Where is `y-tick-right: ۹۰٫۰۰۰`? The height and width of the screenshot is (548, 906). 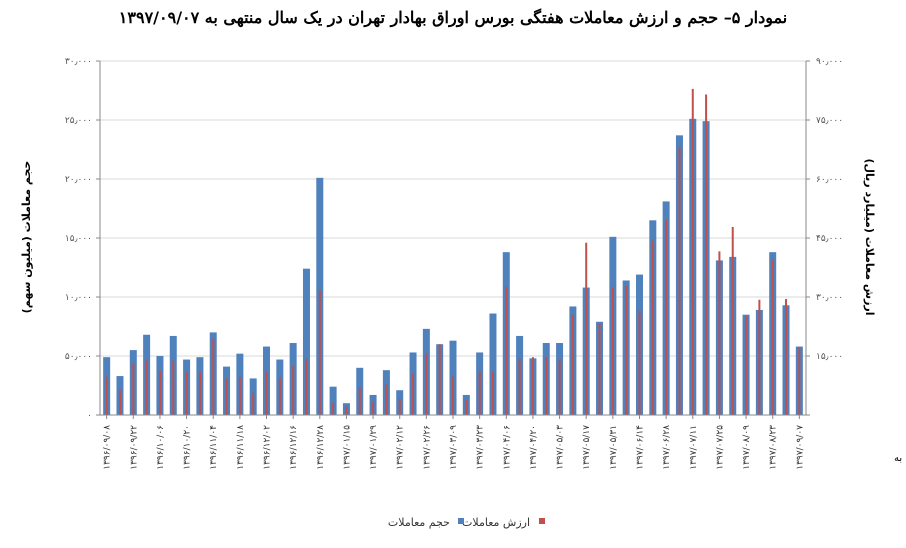 y-tick-right: ۹۰٫۰۰۰ is located at coordinates (829, 62).